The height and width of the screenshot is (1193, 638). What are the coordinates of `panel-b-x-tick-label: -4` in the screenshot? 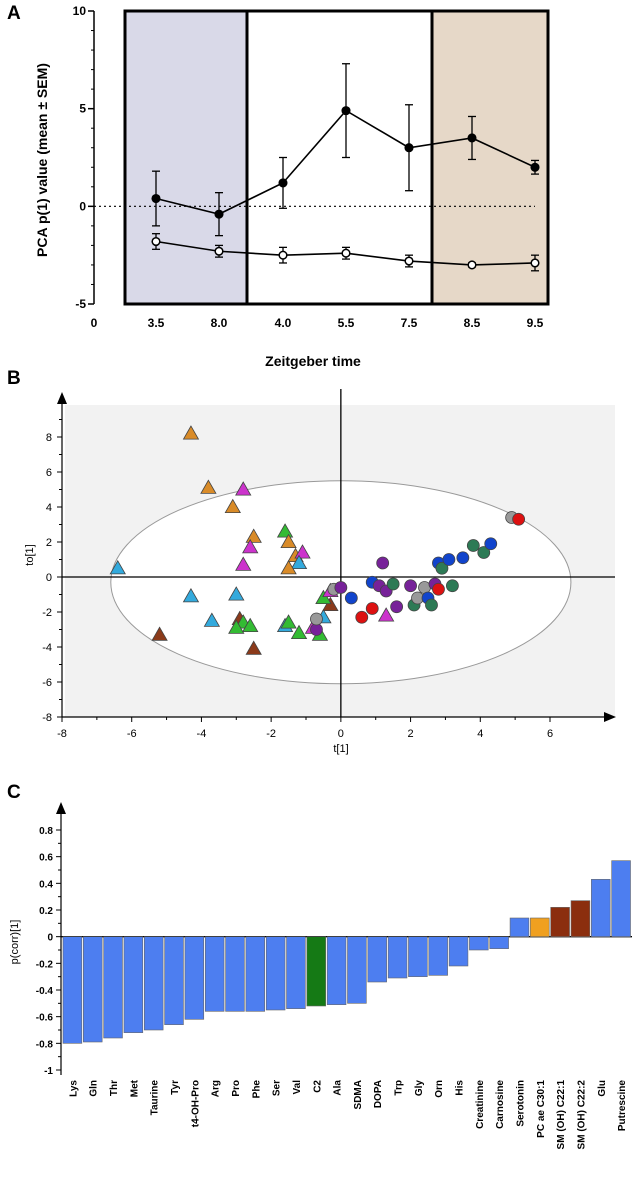 It's located at (202, 734).